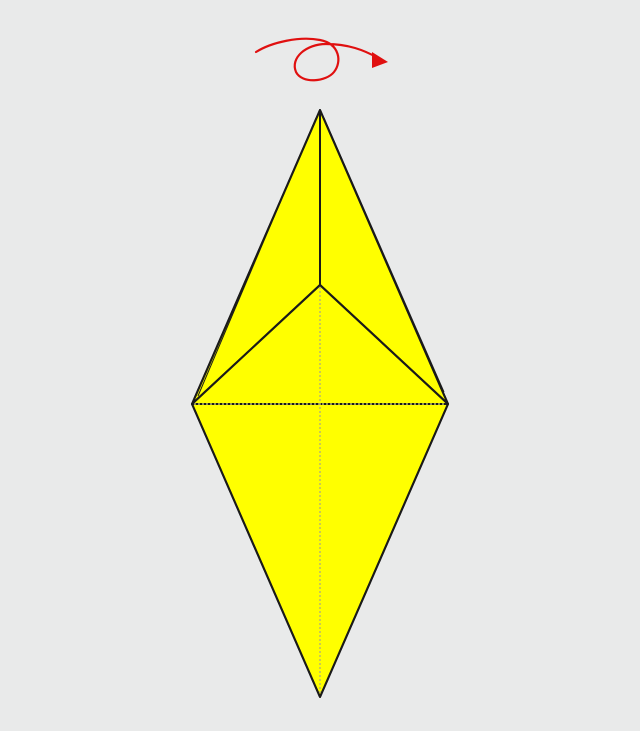  What do you see at coordinates (380, 60) in the screenshot?
I see `turn-over-arrow-head` at bounding box center [380, 60].